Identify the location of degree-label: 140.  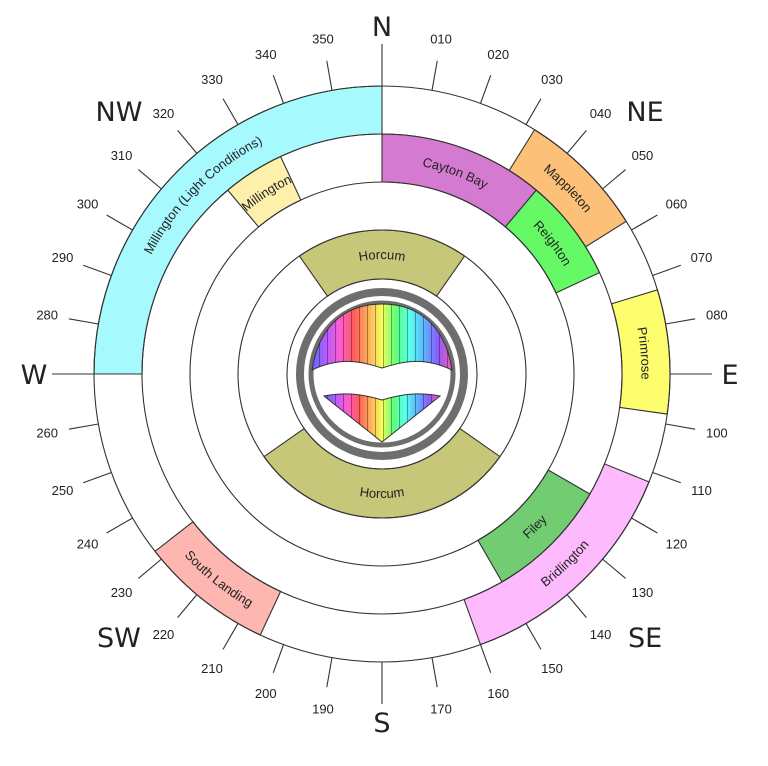
(601, 634).